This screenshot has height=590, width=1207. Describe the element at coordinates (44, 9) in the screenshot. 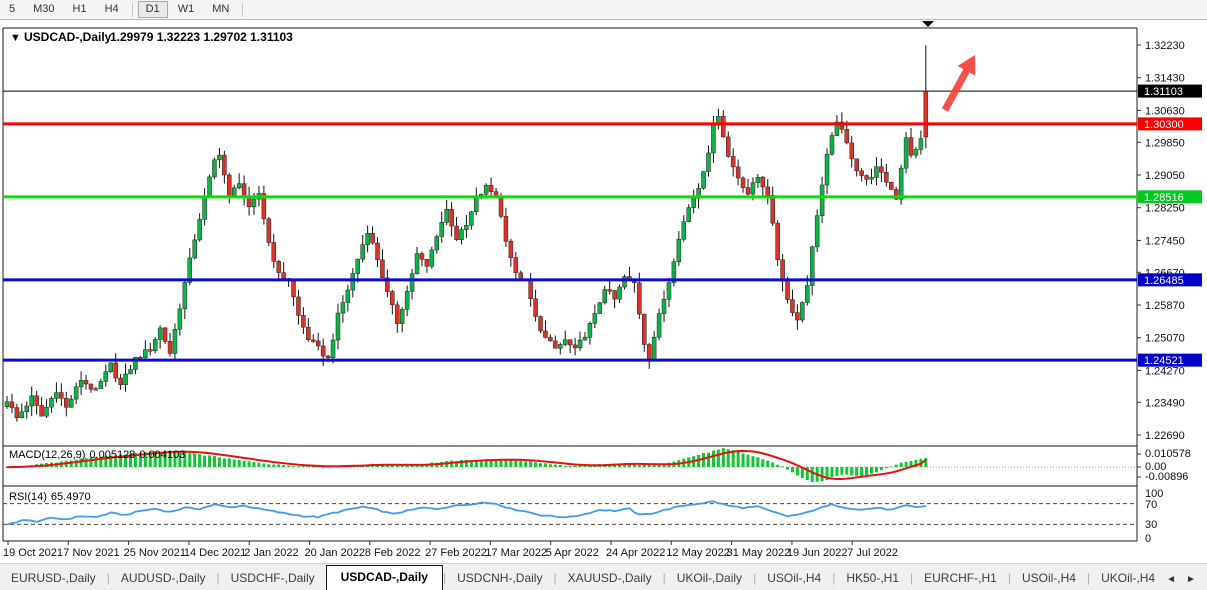

I see `timeframe-button-M30: M30` at that location.